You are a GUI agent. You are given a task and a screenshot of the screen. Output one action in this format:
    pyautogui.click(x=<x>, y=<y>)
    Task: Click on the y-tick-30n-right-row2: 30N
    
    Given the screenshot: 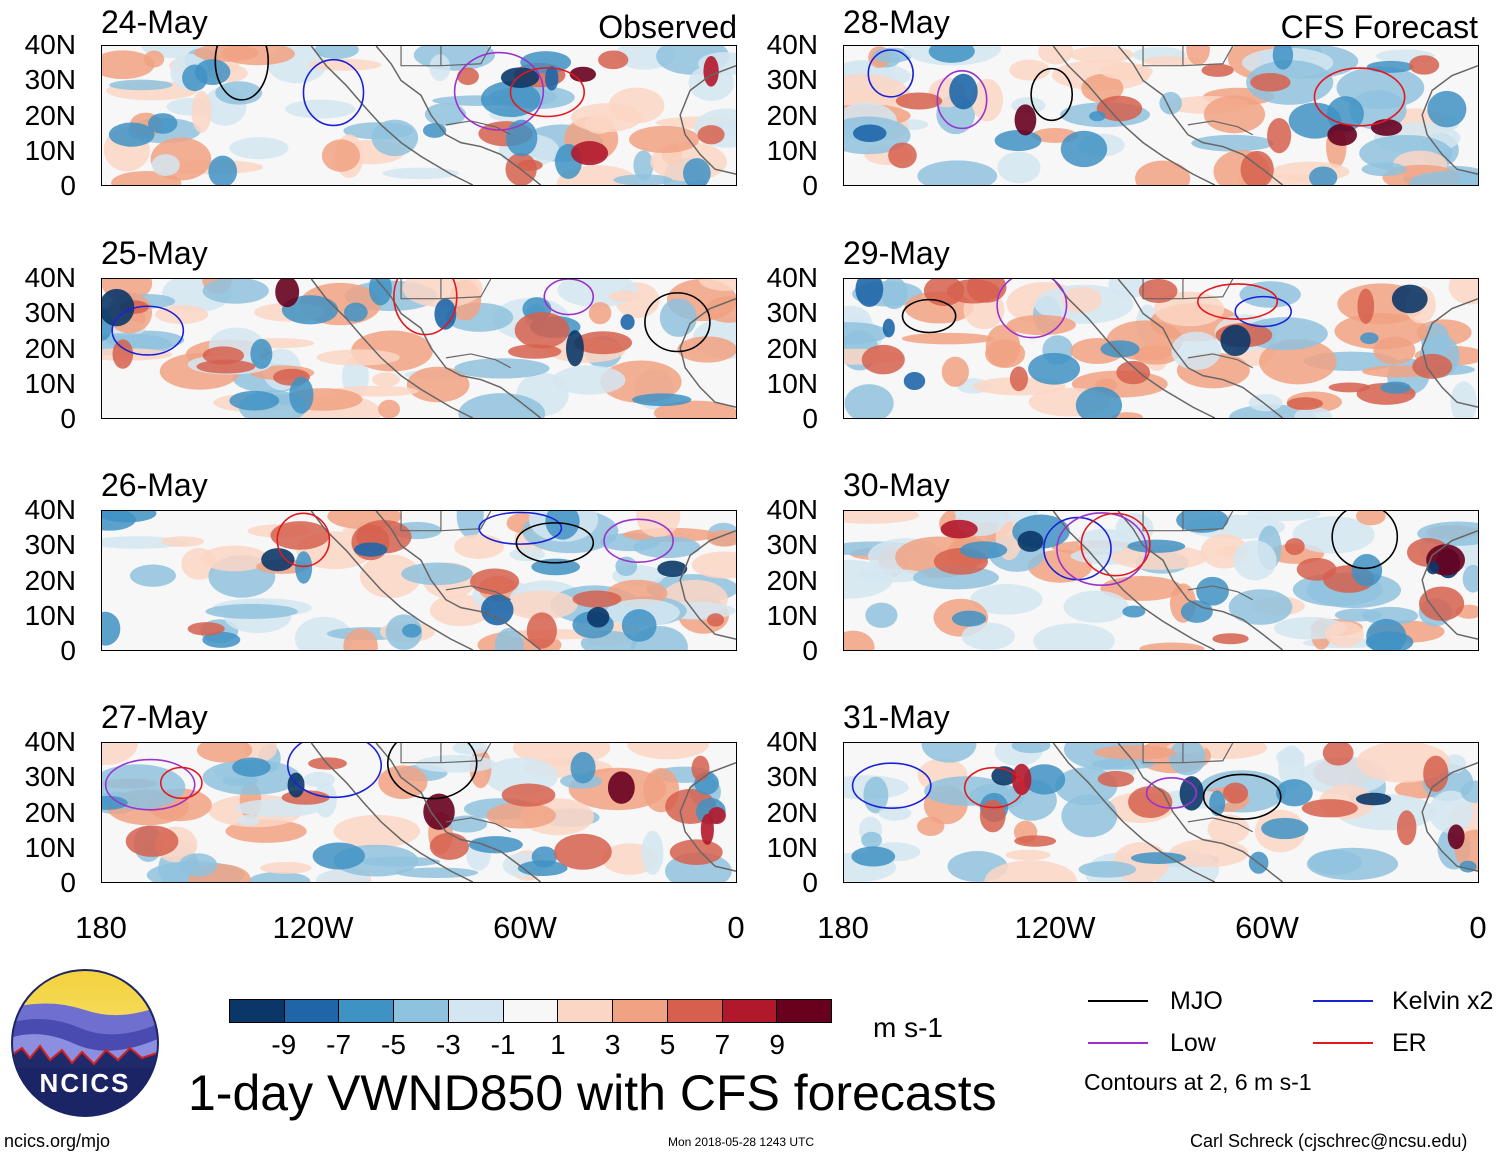 What is the action you would take?
    pyautogui.click(x=792, y=313)
    